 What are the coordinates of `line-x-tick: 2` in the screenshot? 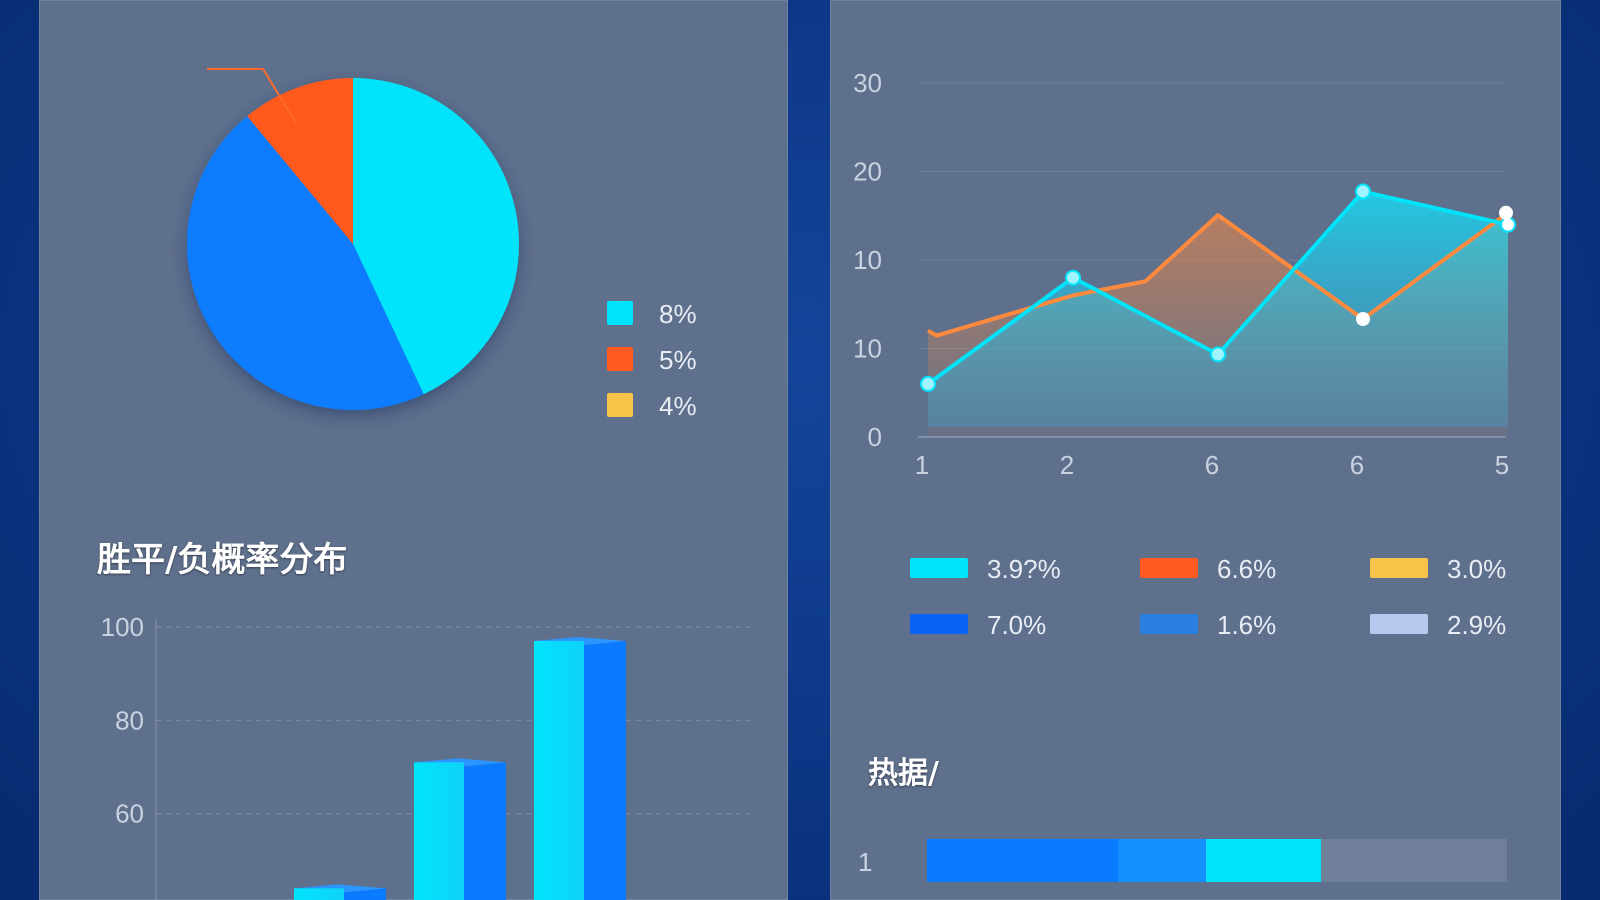 It's located at (1067, 465).